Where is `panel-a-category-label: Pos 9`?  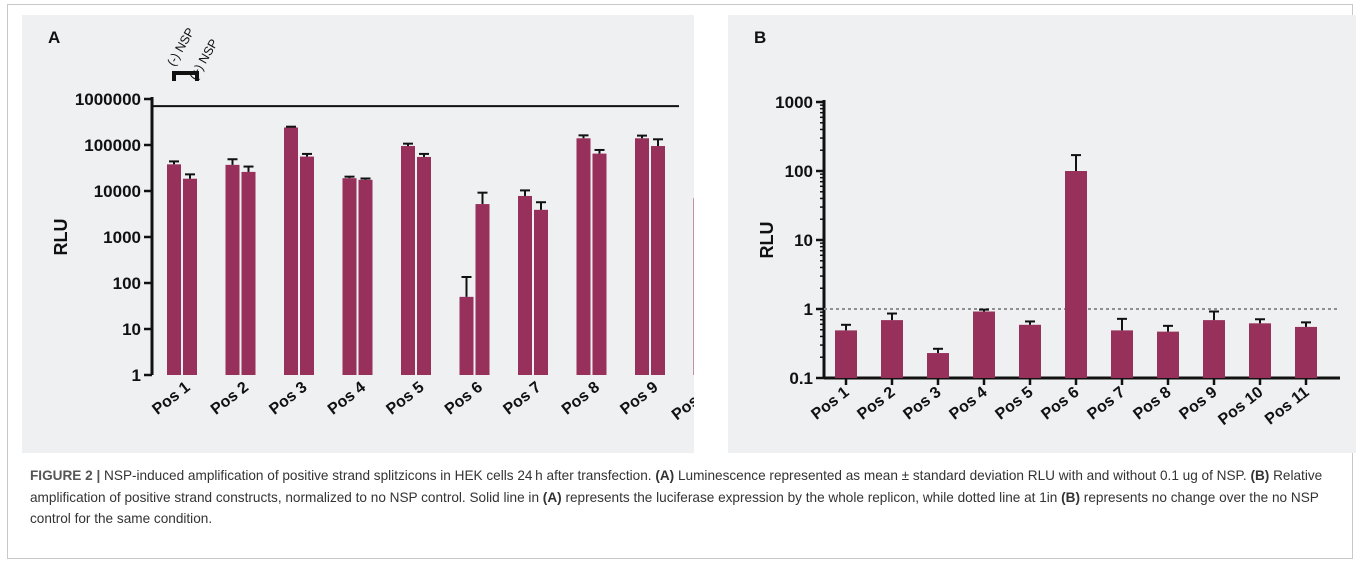
panel-a-category-label: Pos 9 is located at coordinates (639, 399).